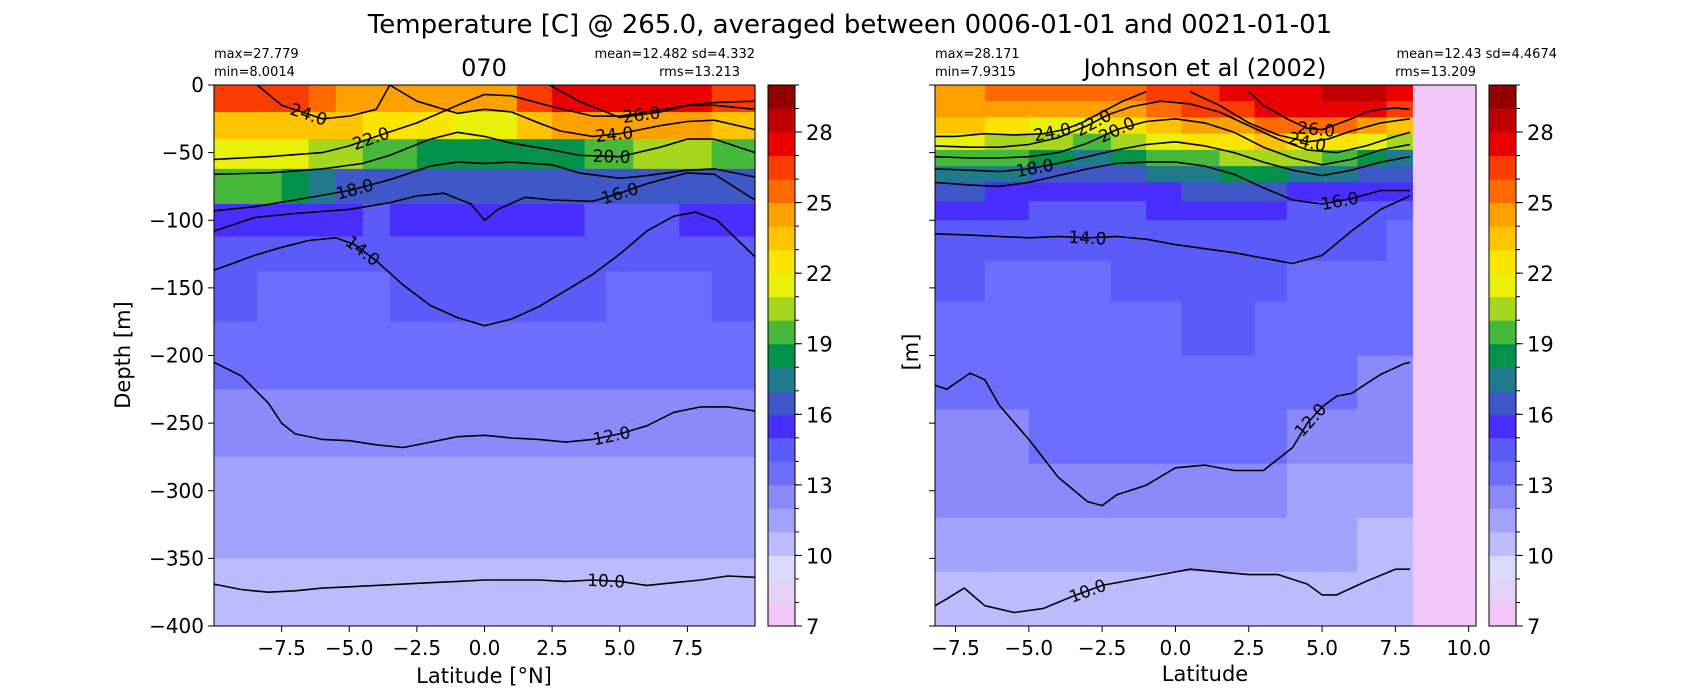 The width and height of the screenshot is (1700, 700). What do you see at coordinates (1435, 72) in the screenshot?
I see `right-stat-rms: rms=13.209` at bounding box center [1435, 72].